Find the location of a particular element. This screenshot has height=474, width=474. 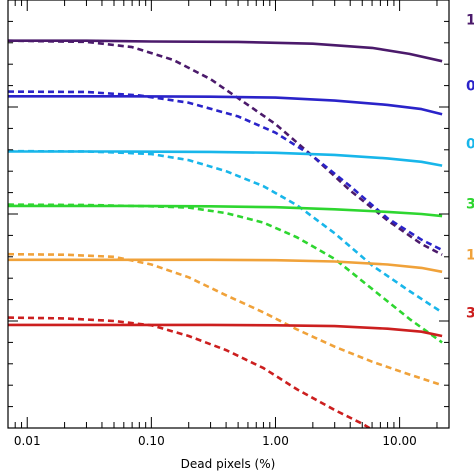

right-edge-label-5: 3 is located at coordinates (470, 313).